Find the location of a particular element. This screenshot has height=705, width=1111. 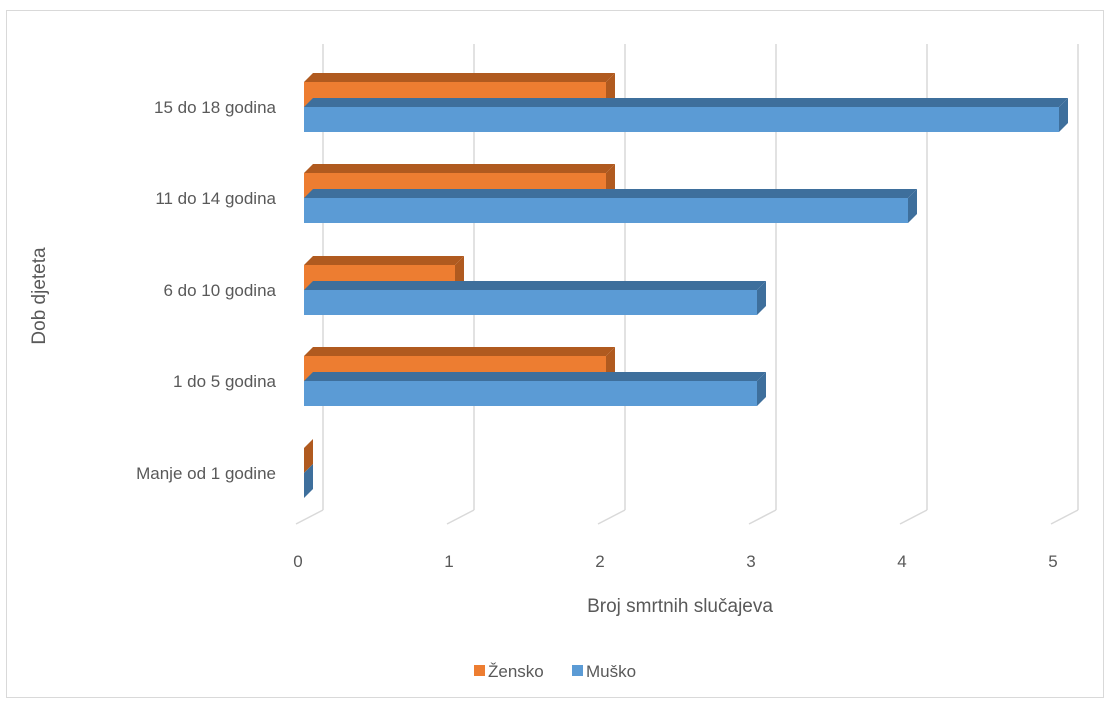

x-tick-label: 3 is located at coordinates (750, 561).